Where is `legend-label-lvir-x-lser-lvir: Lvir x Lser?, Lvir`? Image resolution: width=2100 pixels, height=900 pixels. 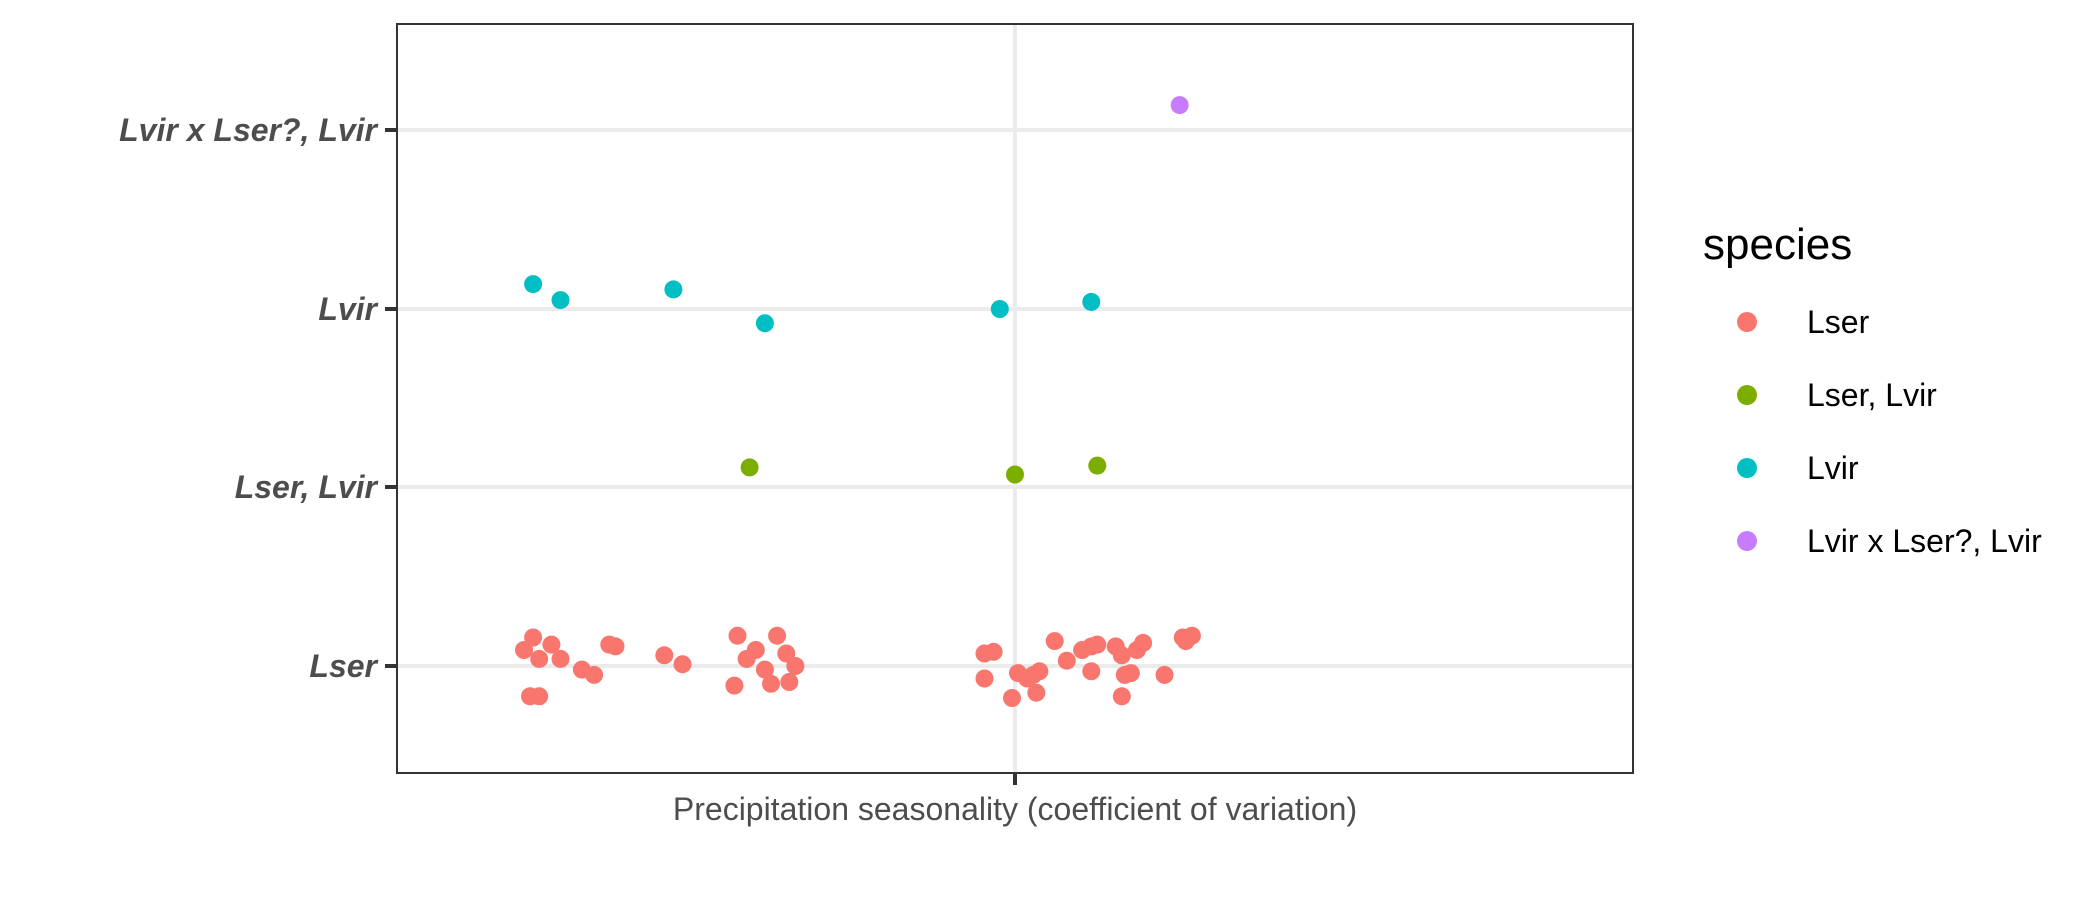 legend-label-lvir-x-lser-lvir: Lvir x Lser?, Lvir is located at coordinates (1924, 541).